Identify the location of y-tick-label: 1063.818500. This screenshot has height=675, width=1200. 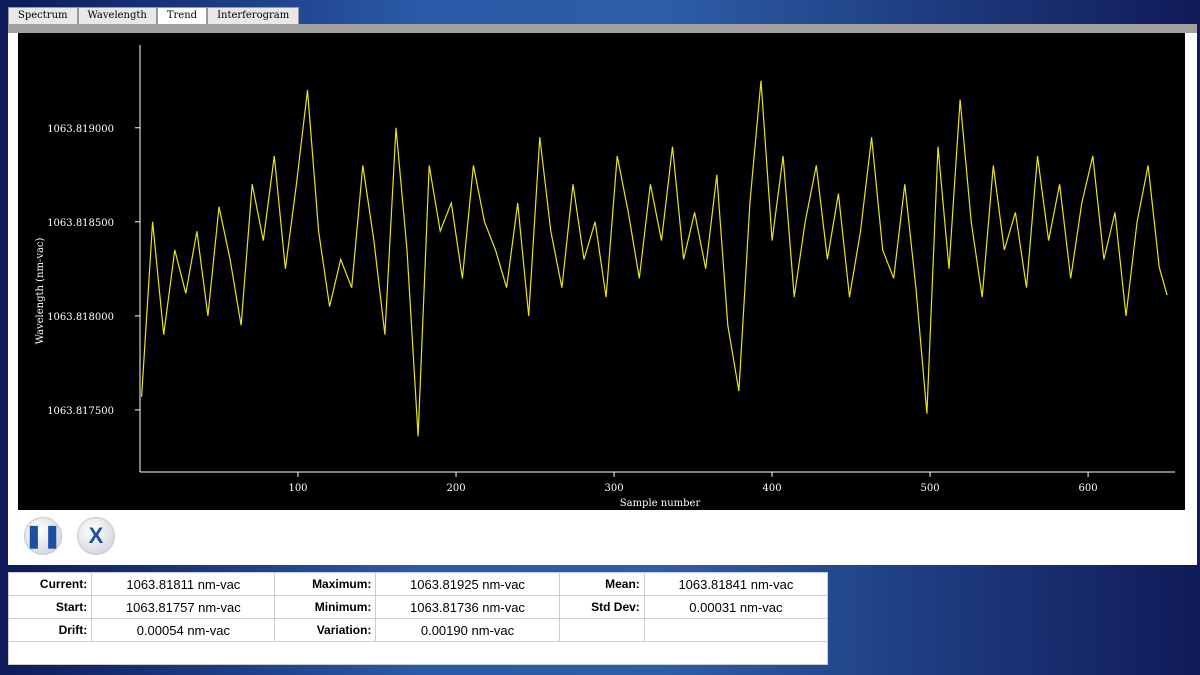
(80, 223).